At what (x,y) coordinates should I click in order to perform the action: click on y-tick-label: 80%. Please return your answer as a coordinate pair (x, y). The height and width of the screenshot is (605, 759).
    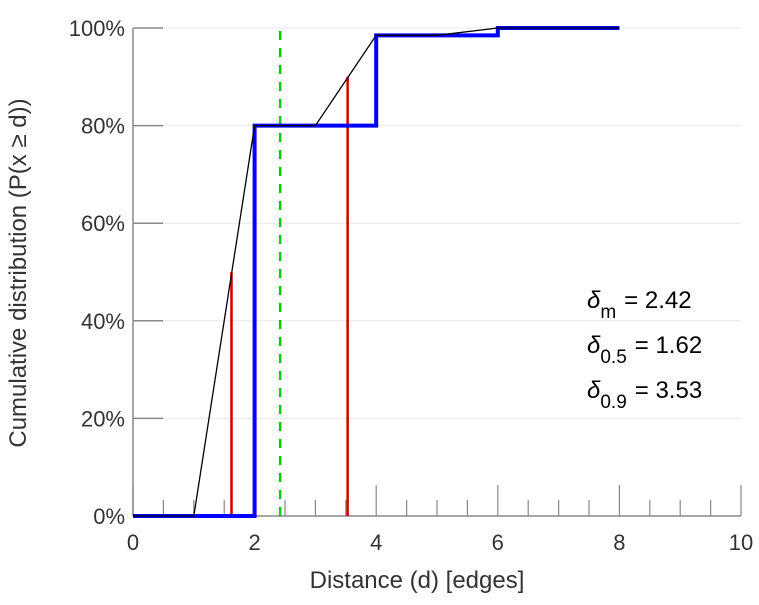
    Looking at the image, I should click on (103, 126).